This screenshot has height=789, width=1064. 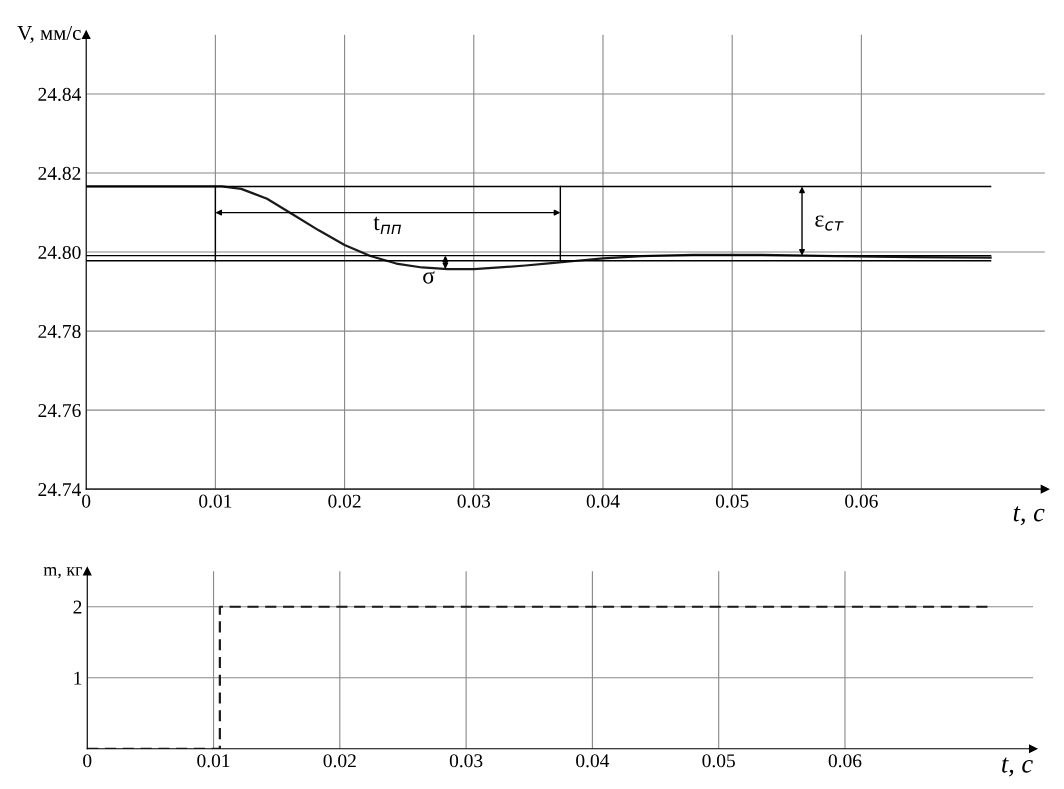 What do you see at coordinates (539, 228) in the screenshot?
I see `line-series` at bounding box center [539, 228].